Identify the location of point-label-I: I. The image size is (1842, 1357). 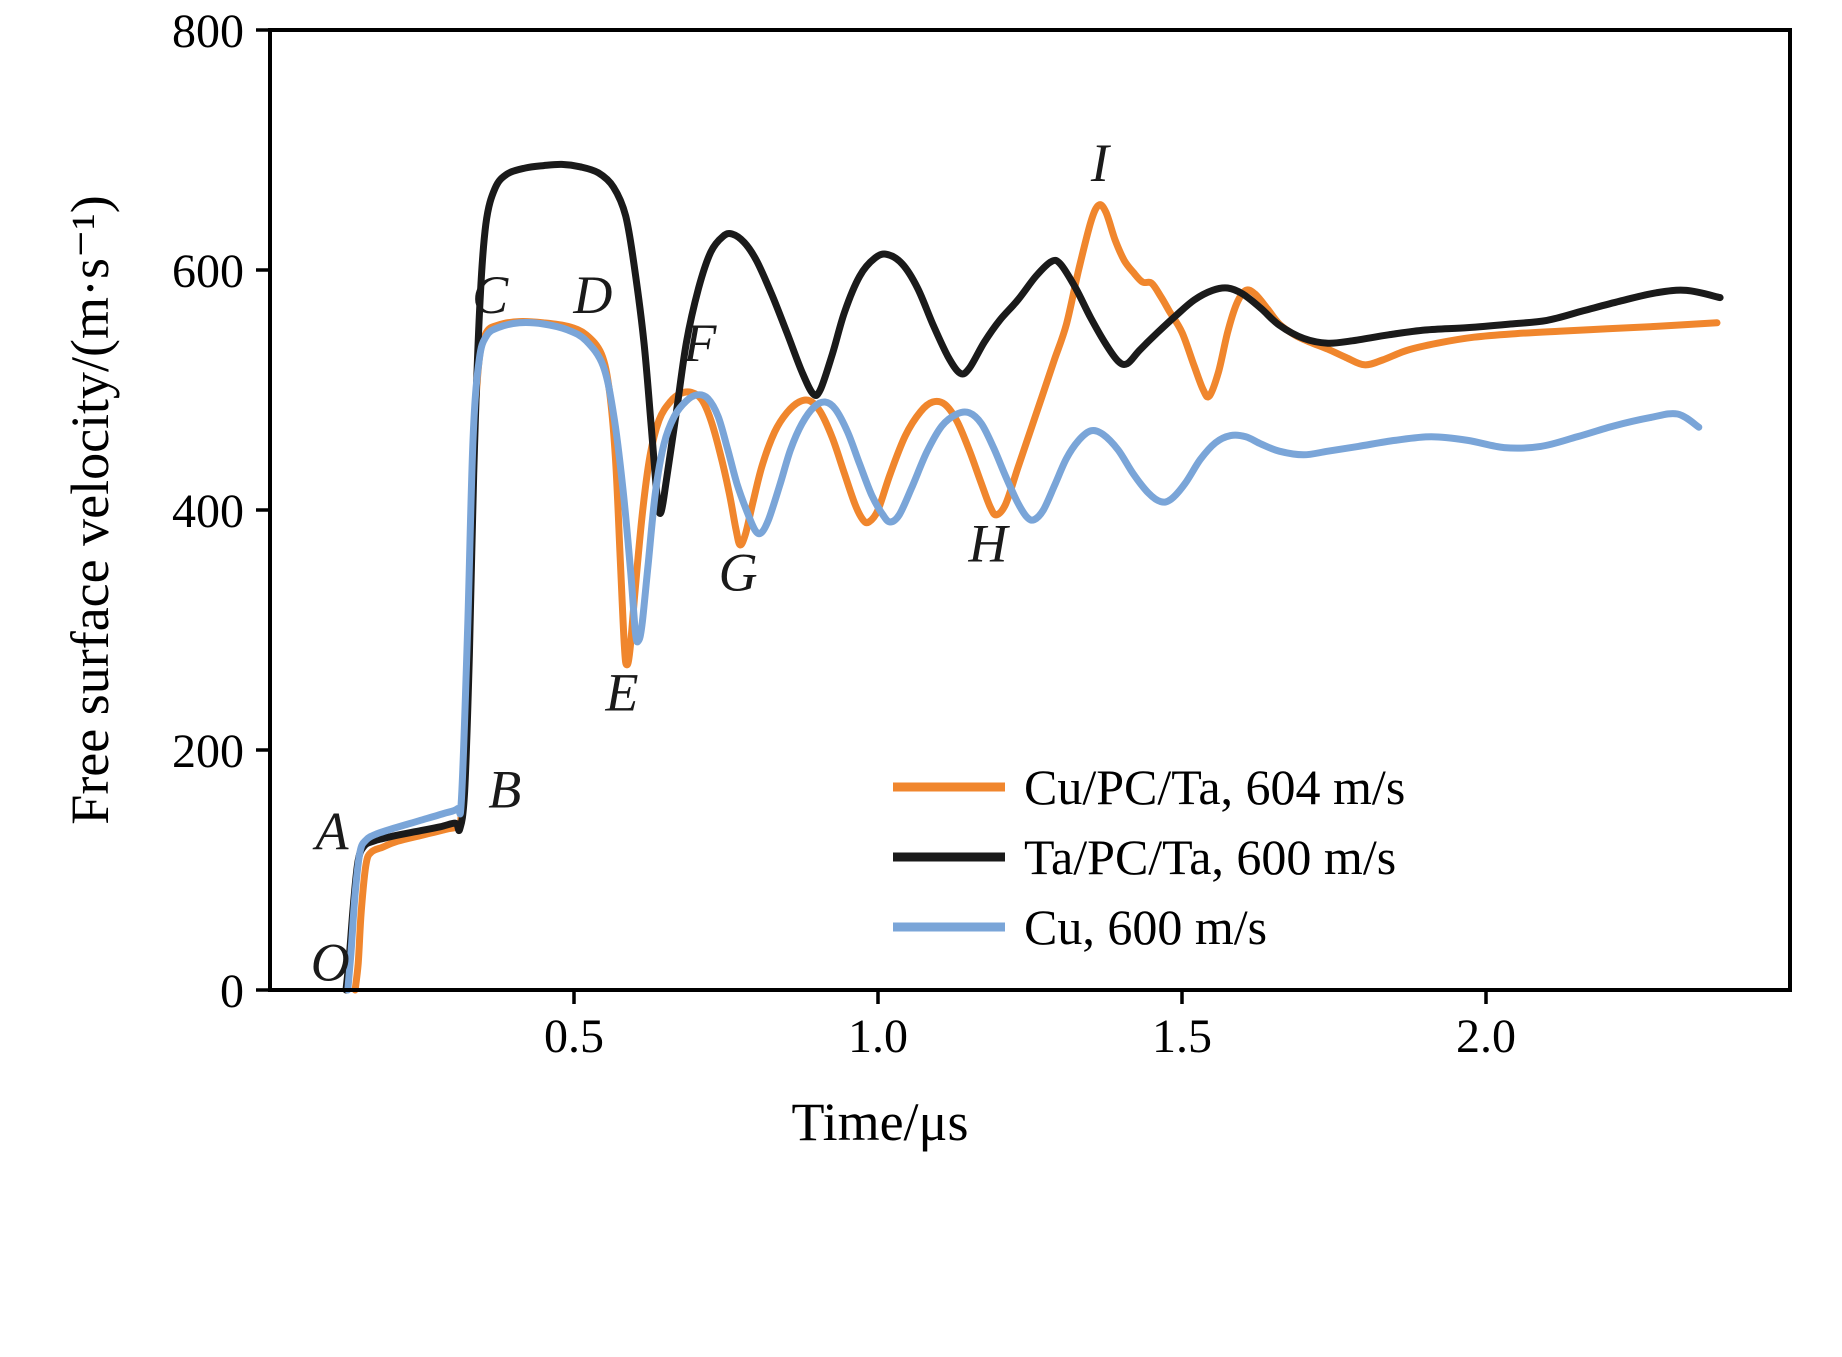
(1101, 163).